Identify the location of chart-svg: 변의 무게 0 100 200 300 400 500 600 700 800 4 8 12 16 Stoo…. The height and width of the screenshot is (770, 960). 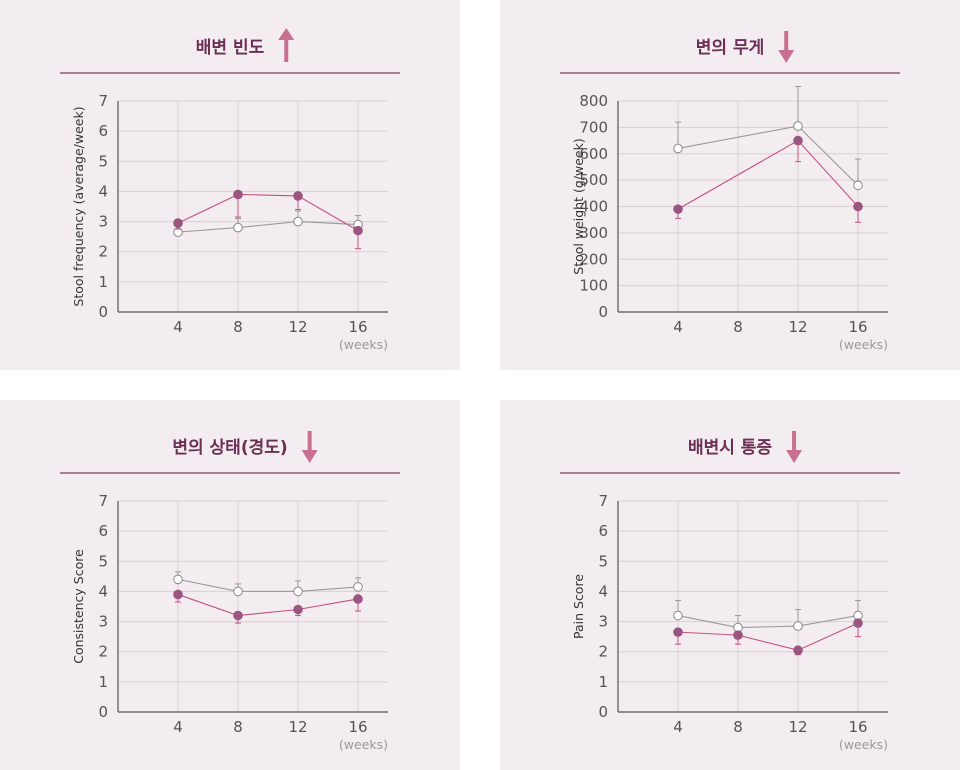
(730, 191).